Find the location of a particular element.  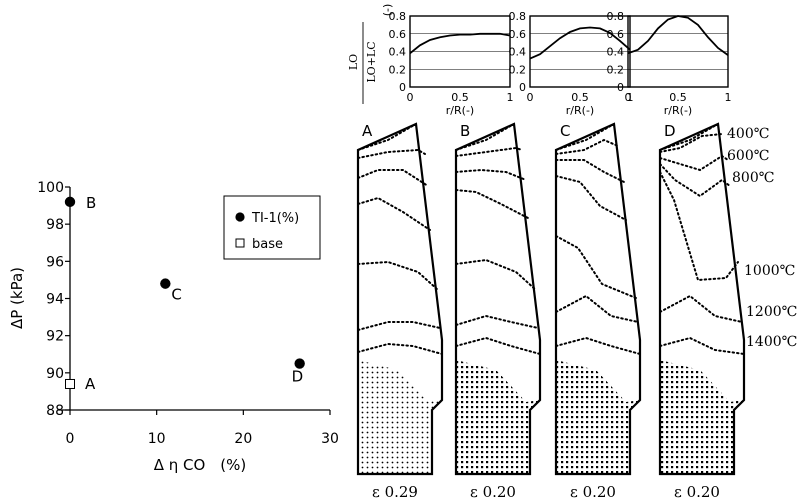

y-tick-label: 100 is located at coordinates (50, 188).